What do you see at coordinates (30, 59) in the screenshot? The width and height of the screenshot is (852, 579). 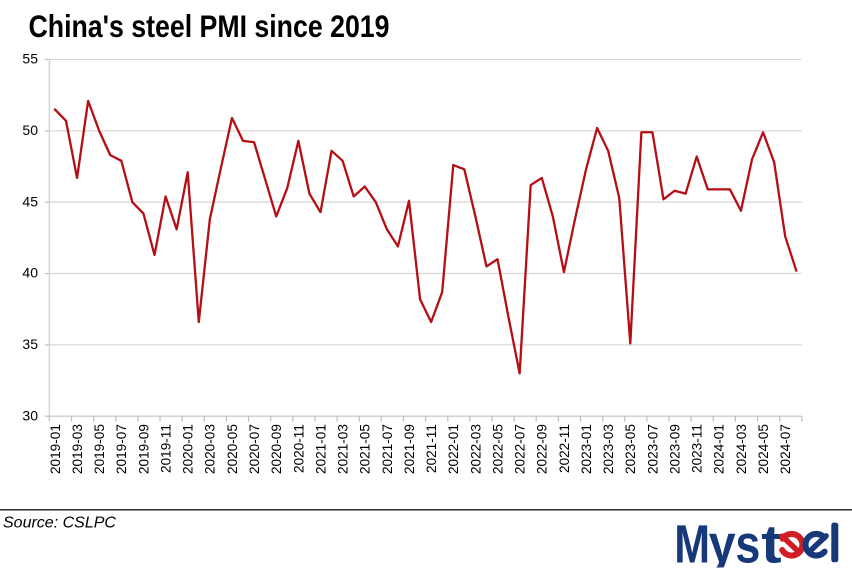 I see `svg-text: 55` at bounding box center [30, 59].